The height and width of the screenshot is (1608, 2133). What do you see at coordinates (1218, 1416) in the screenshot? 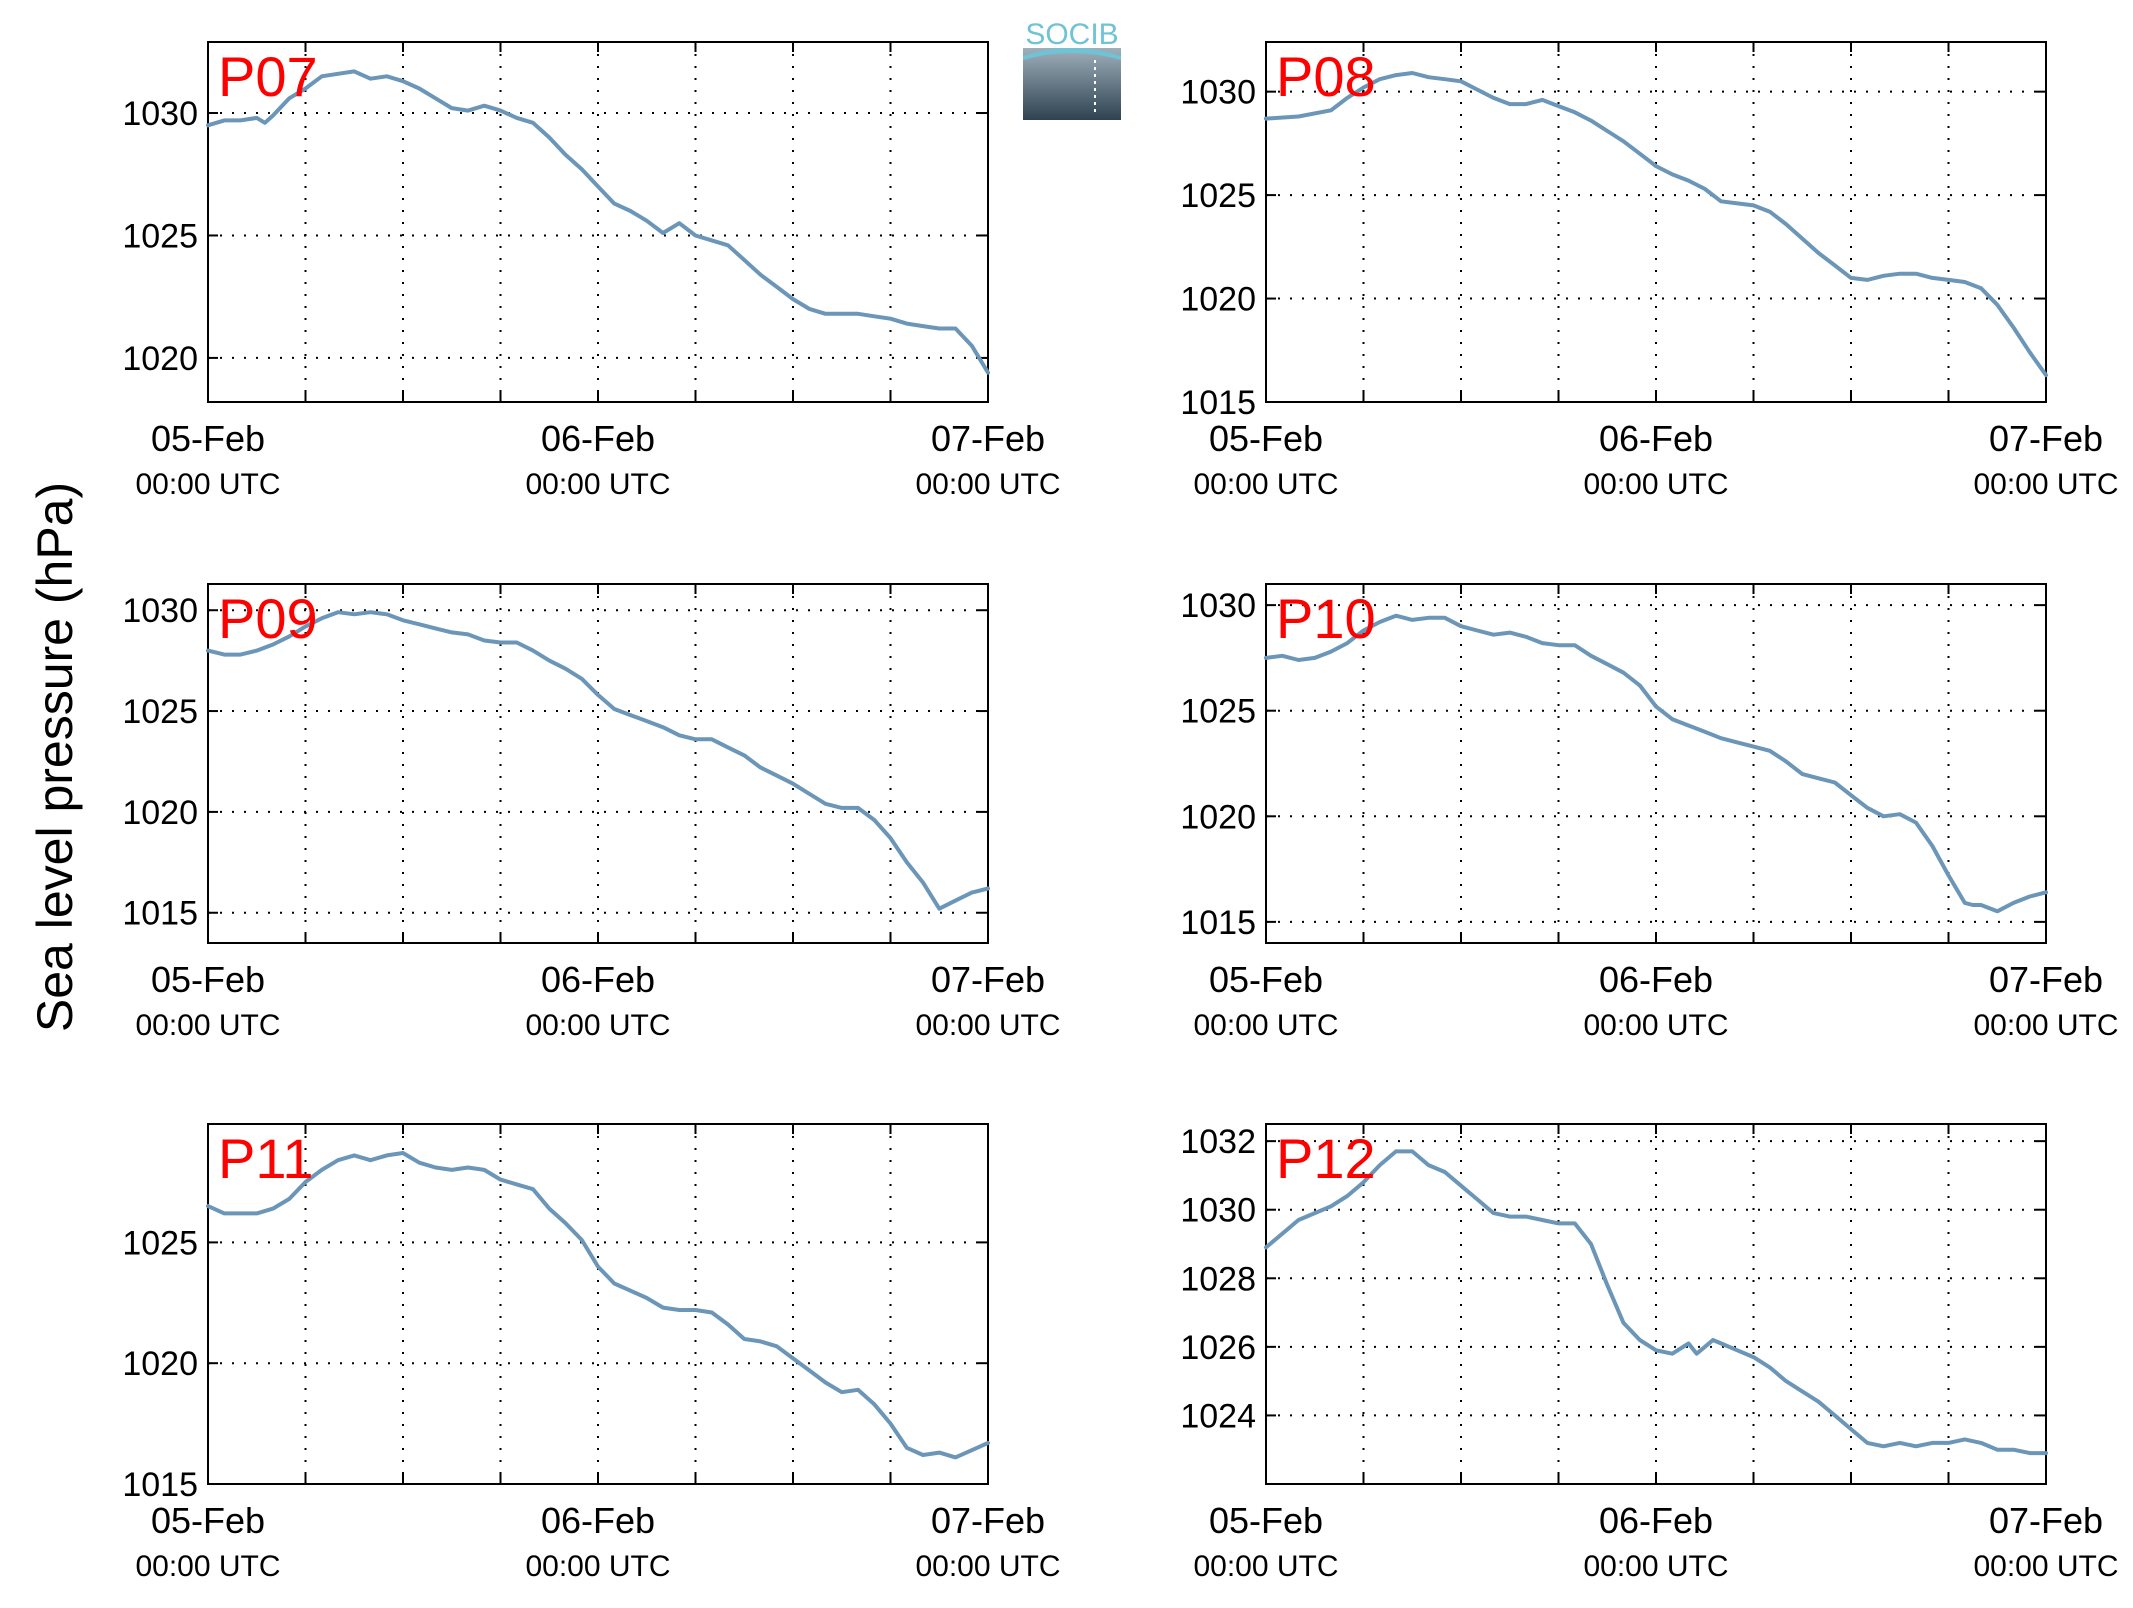
I see `y-tick-label: 1024` at bounding box center [1218, 1416].